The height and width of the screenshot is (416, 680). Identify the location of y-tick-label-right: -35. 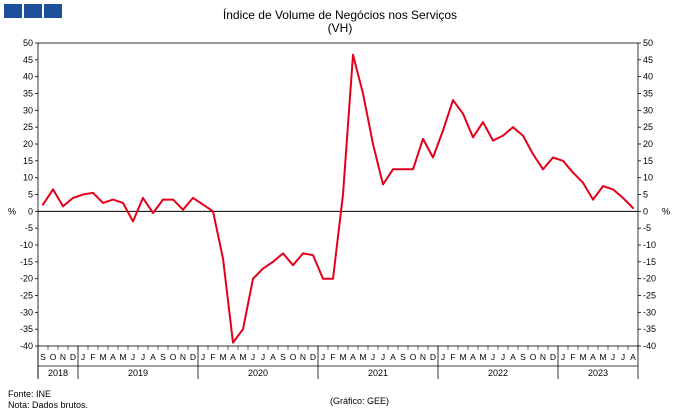
(649, 329).